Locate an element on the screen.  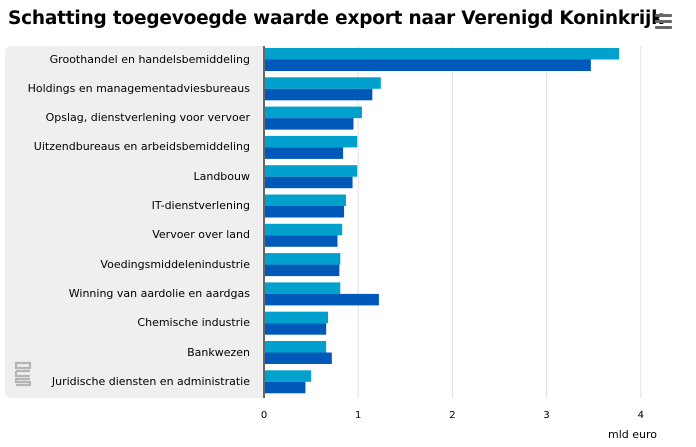
category-label: Landbouw is located at coordinates (221, 176).